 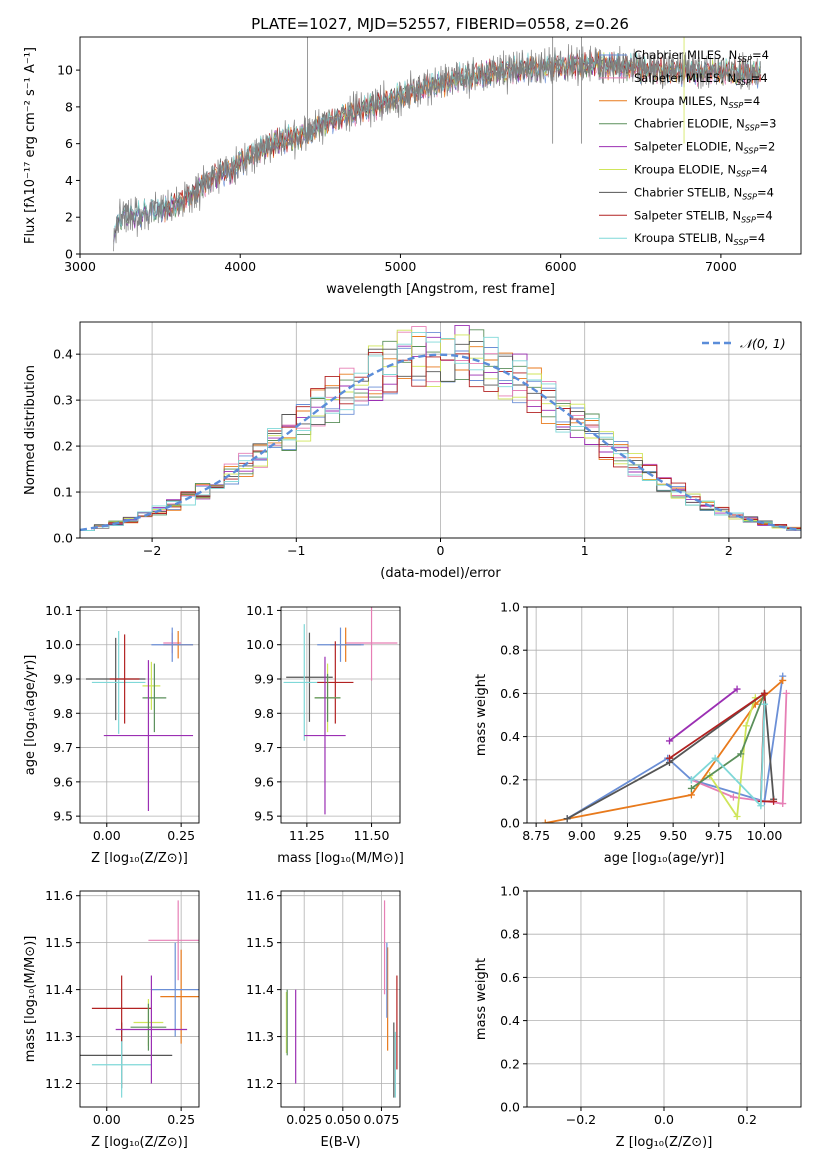 I want to click on legend-name: Kroupa STELIB, N, so click(x=684, y=238).